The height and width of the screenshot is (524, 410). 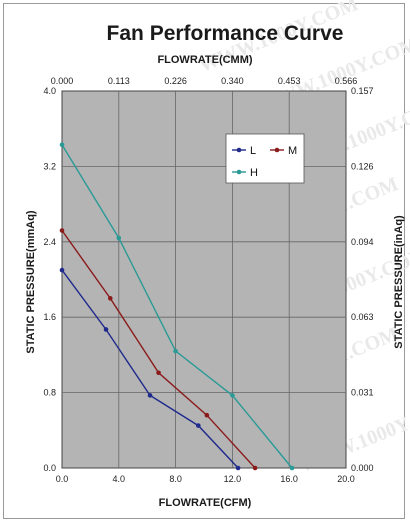 What do you see at coordinates (175, 81) in the screenshot?
I see `top-tick-label: 0.226` at bounding box center [175, 81].